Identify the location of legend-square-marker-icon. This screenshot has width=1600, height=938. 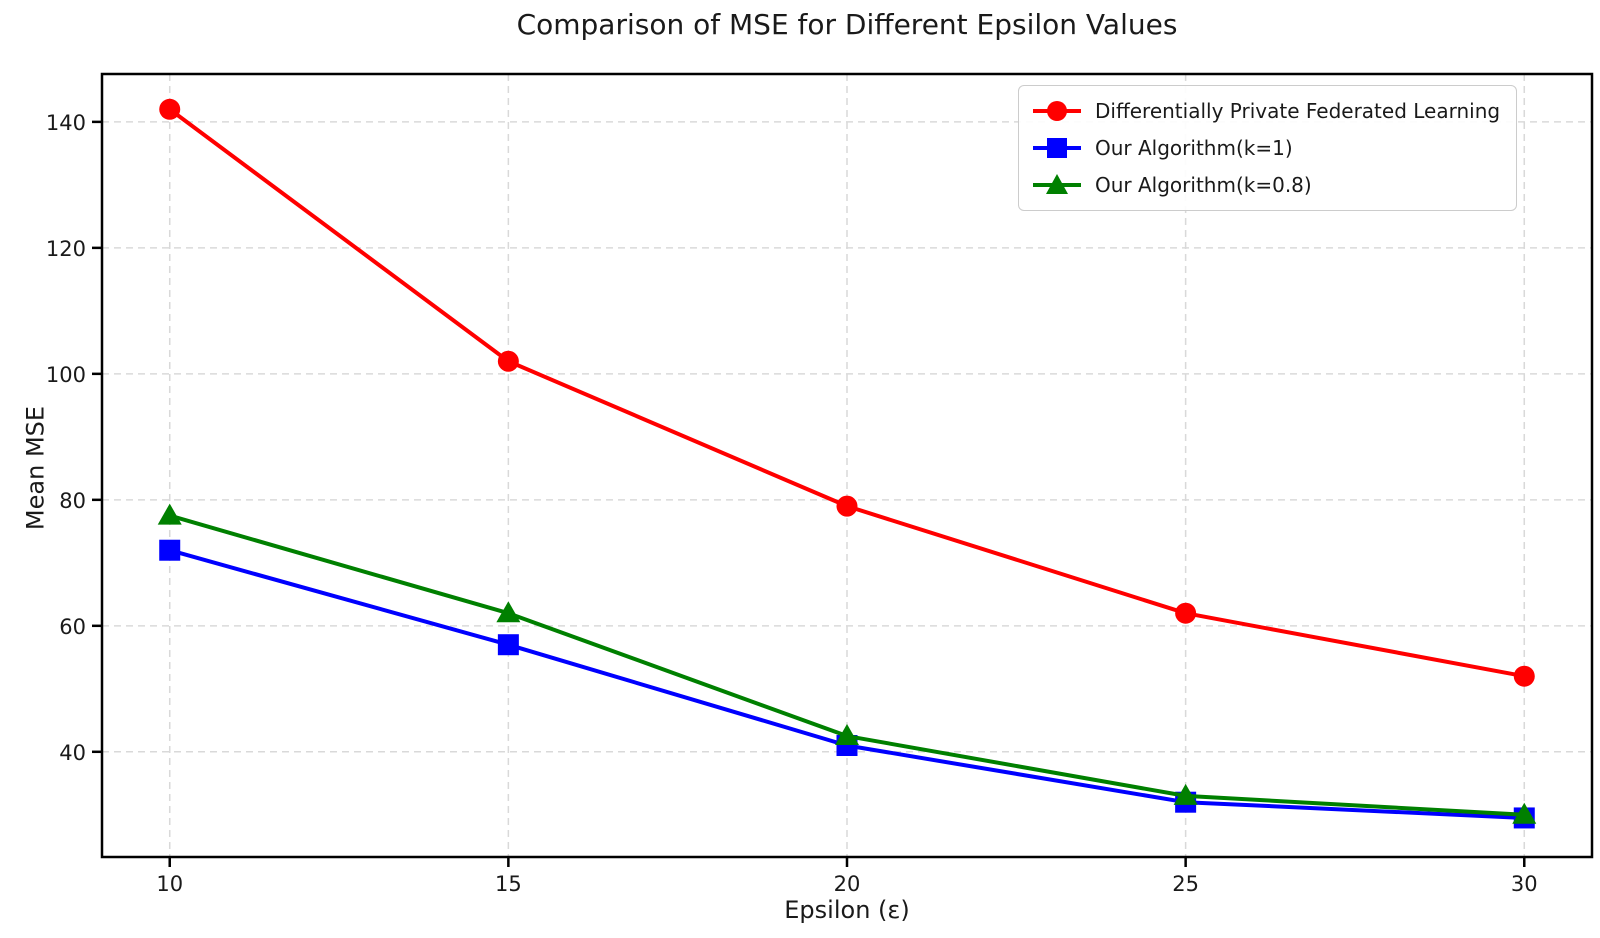
(1057, 148).